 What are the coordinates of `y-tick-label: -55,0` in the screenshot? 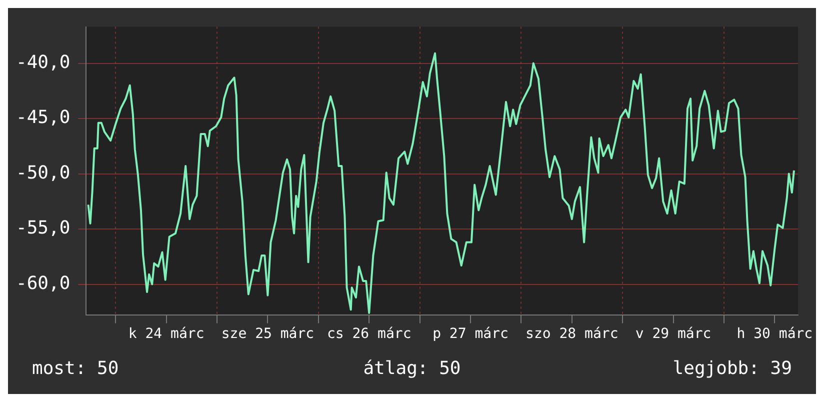 It's located at (43, 228).